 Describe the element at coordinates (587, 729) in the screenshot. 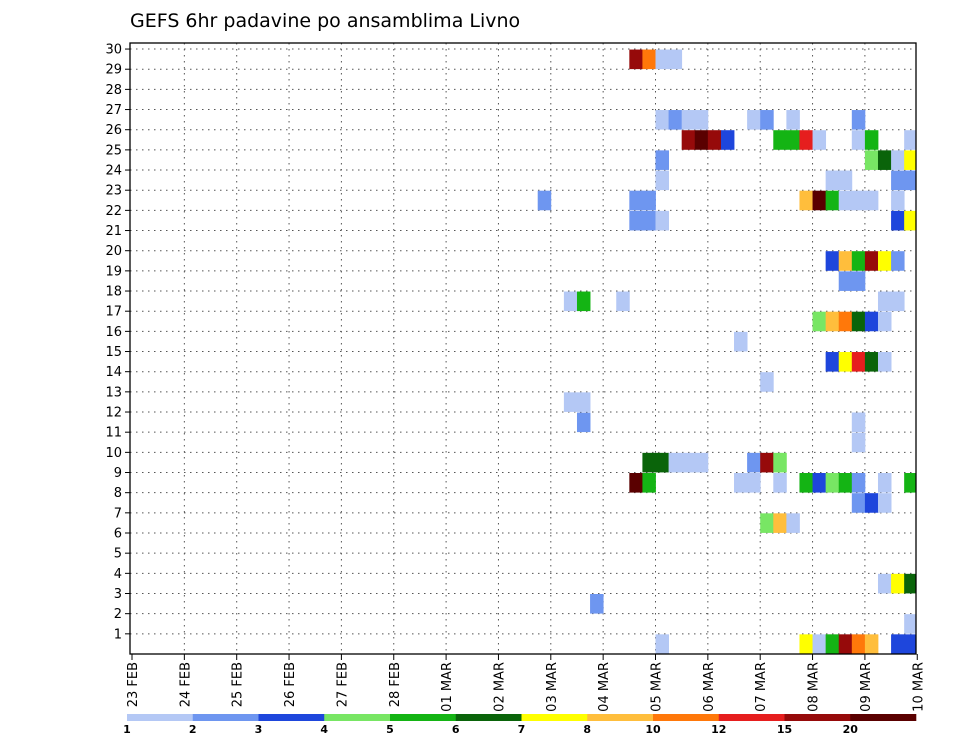

I see `legend-label: 8` at that location.